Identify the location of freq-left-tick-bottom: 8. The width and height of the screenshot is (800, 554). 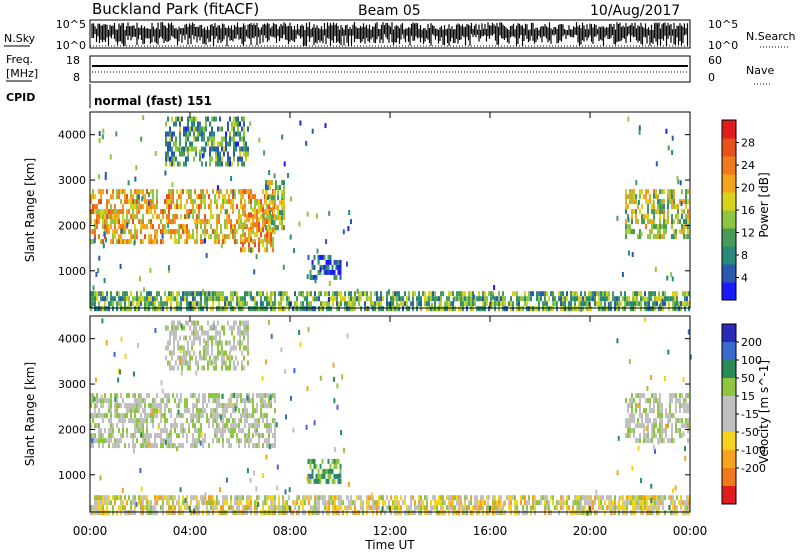
(76, 77).